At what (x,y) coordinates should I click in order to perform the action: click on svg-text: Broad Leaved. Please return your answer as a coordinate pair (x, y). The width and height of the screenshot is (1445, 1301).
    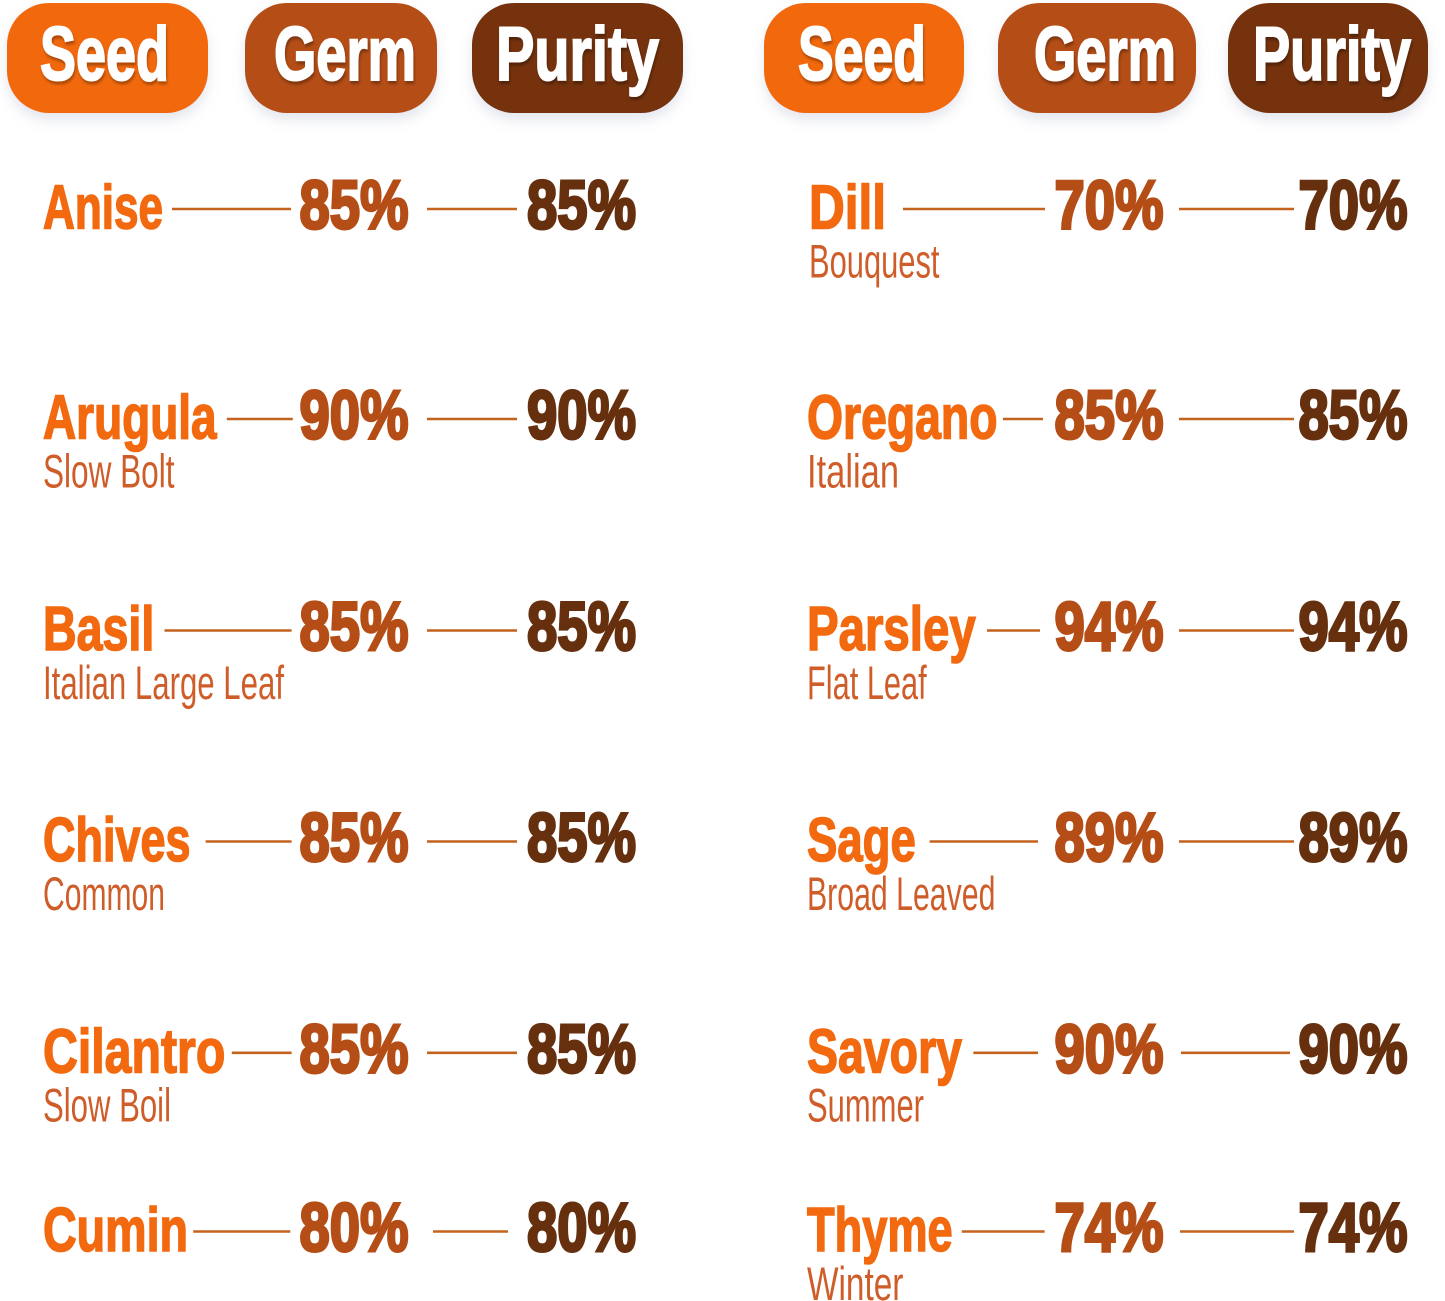
    Looking at the image, I should click on (901, 893).